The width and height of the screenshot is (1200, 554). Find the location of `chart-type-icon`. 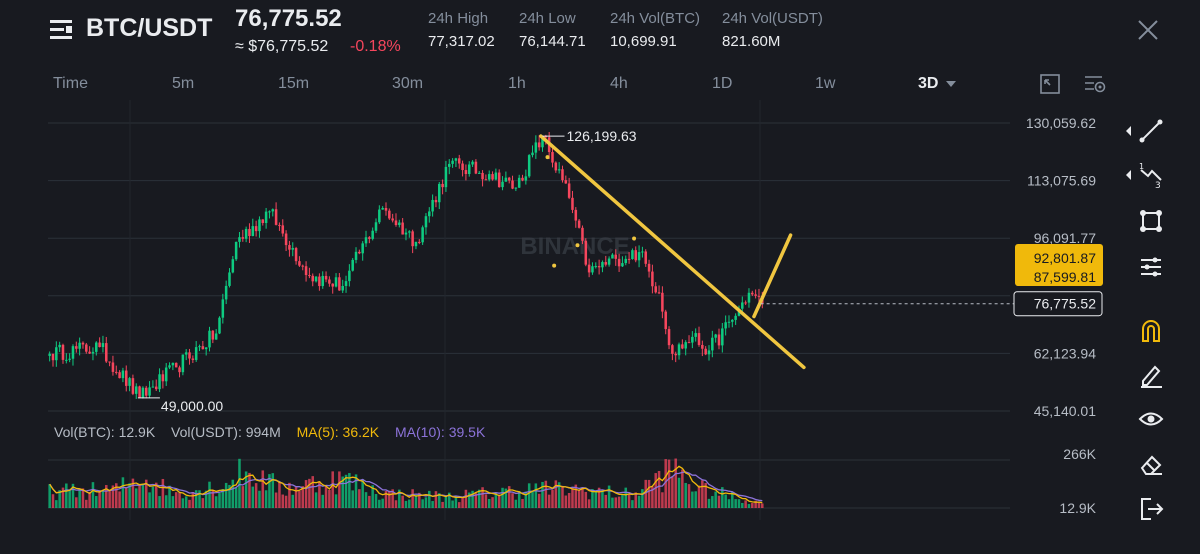

chart-type-icon is located at coordinates (1050, 84).